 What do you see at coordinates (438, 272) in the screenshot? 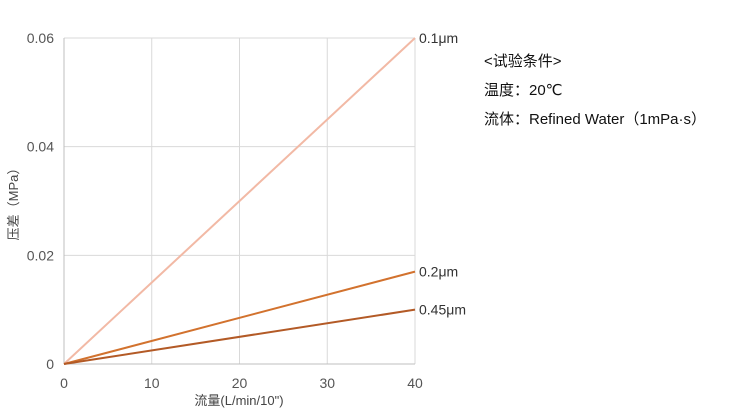
I see `series-label: 0.2μm` at bounding box center [438, 272].